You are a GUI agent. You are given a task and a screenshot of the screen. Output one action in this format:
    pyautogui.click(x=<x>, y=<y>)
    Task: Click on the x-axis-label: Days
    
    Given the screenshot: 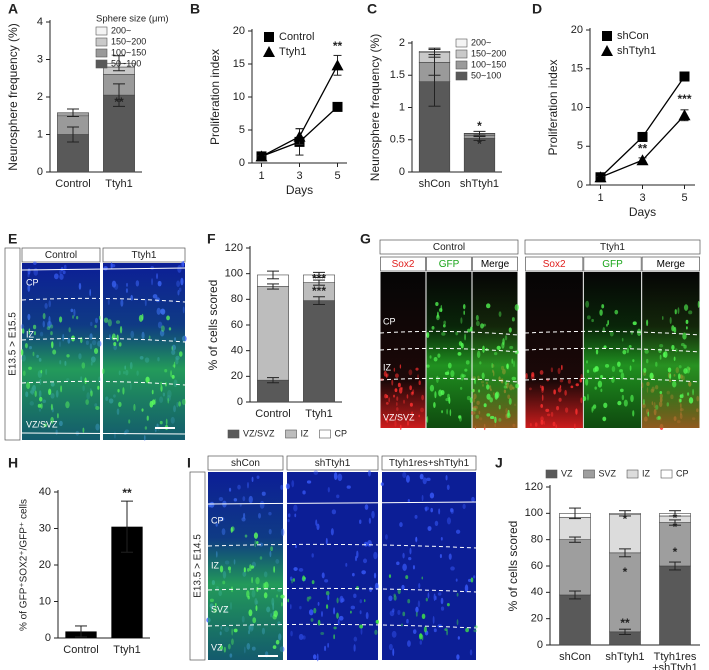 What is the action you would take?
    pyautogui.click(x=299, y=190)
    